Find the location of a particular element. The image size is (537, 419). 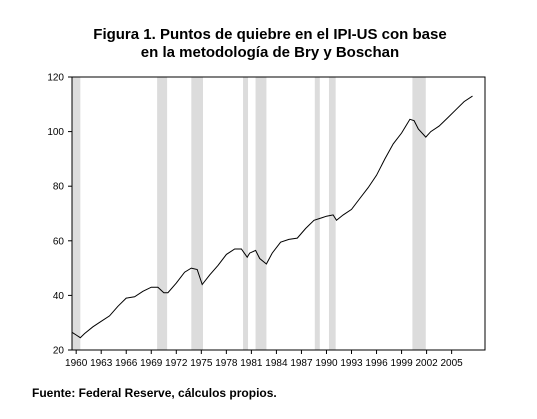

y-tick-label: 100 is located at coordinates (55, 132).